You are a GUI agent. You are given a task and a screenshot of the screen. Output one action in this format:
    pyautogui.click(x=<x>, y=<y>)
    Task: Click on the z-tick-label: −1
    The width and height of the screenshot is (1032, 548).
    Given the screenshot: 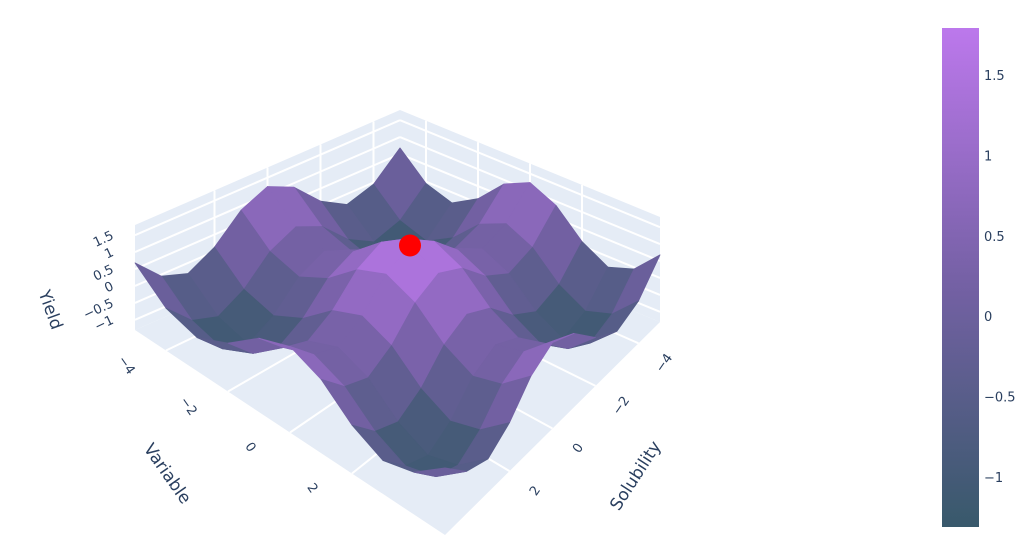 What is the action you would take?
    pyautogui.click(x=104, y=324)
    